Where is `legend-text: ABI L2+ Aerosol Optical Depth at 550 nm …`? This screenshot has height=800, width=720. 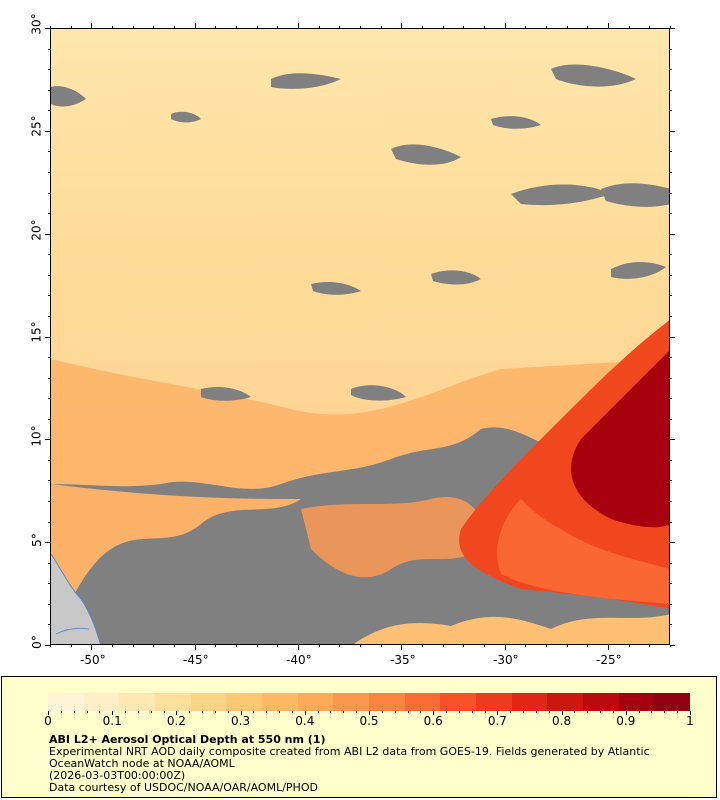
legend-text: ABI L2+ Aerosol Optical Depth at 550 nm … is located at coordinates (379, 764).